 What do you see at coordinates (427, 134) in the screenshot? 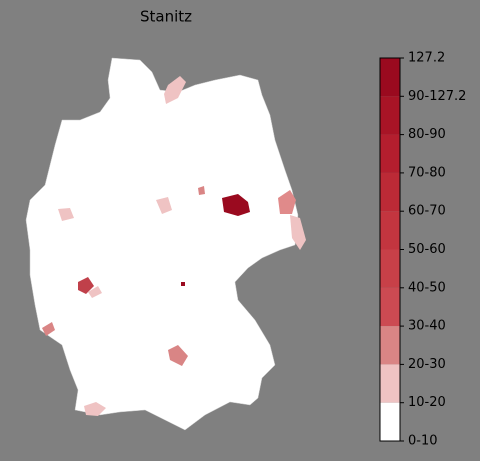
I see `legend-label: 80-90` at bounding box center [427, 134].